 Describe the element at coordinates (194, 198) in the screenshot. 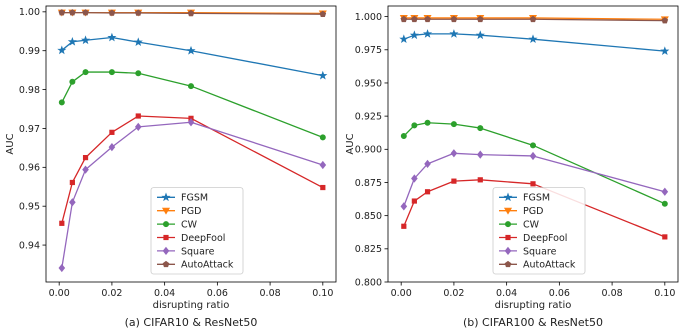

I see `legend-label-a-fgsm: FGSM` at that location.